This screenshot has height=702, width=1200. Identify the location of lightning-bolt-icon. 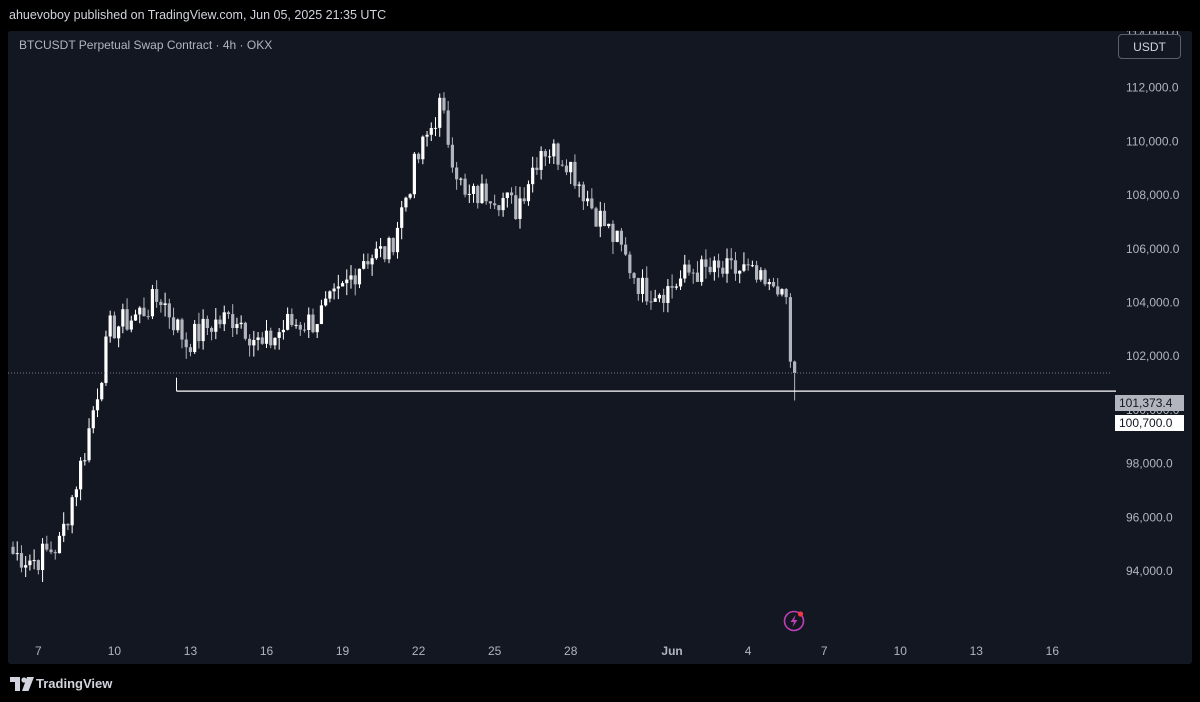
(794, 621).